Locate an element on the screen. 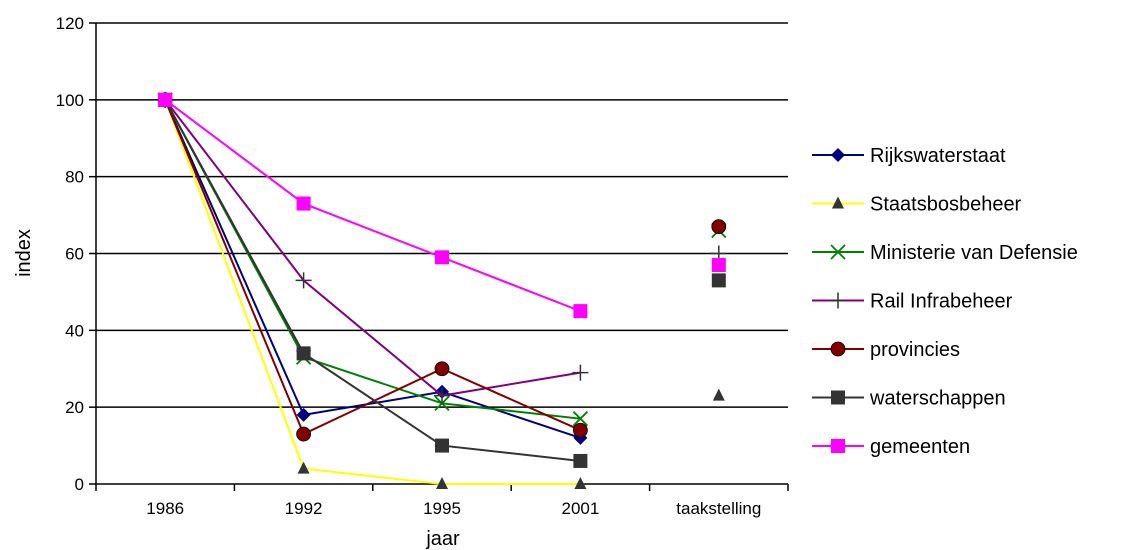  legend-item: provincies is located at coordinates (886, 350).